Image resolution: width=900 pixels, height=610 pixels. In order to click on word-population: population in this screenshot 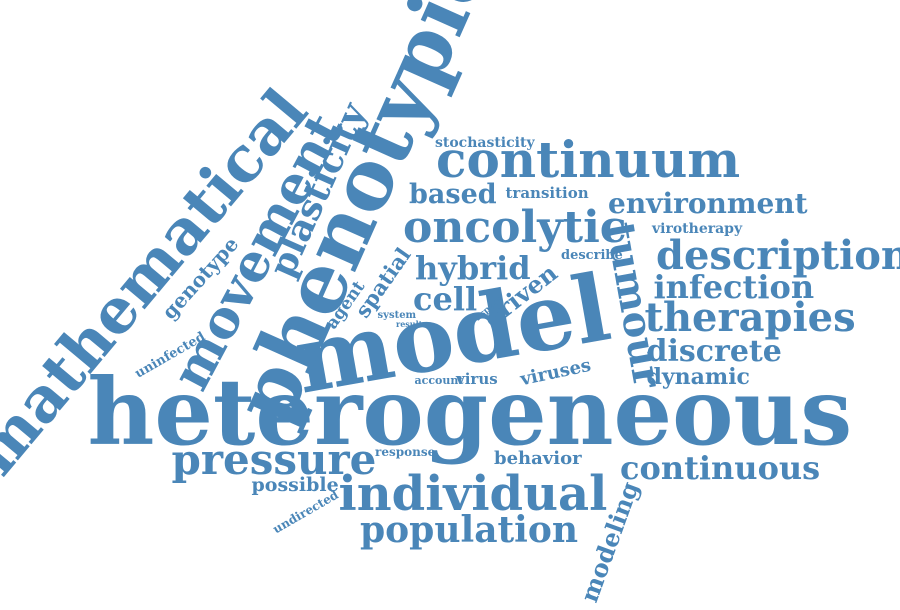, I will do `click(469, 530)`.